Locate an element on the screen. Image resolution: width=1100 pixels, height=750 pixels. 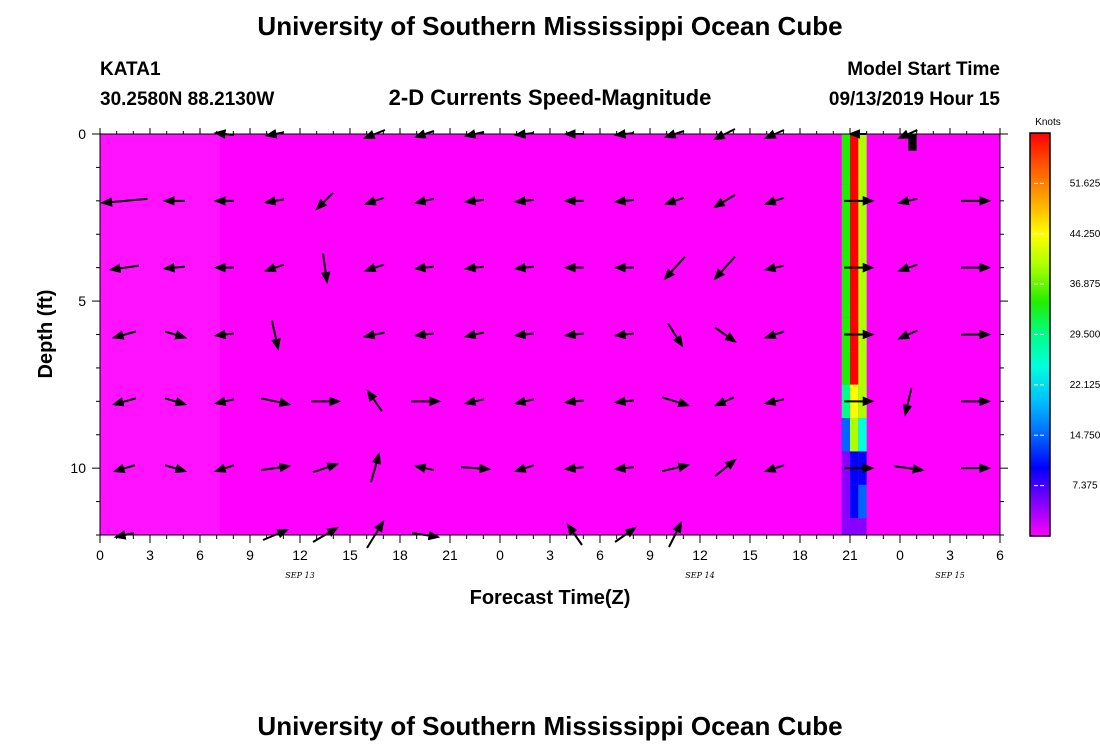
colorbar-tick-label: 14.750 is located at coordinates (1085, 435).